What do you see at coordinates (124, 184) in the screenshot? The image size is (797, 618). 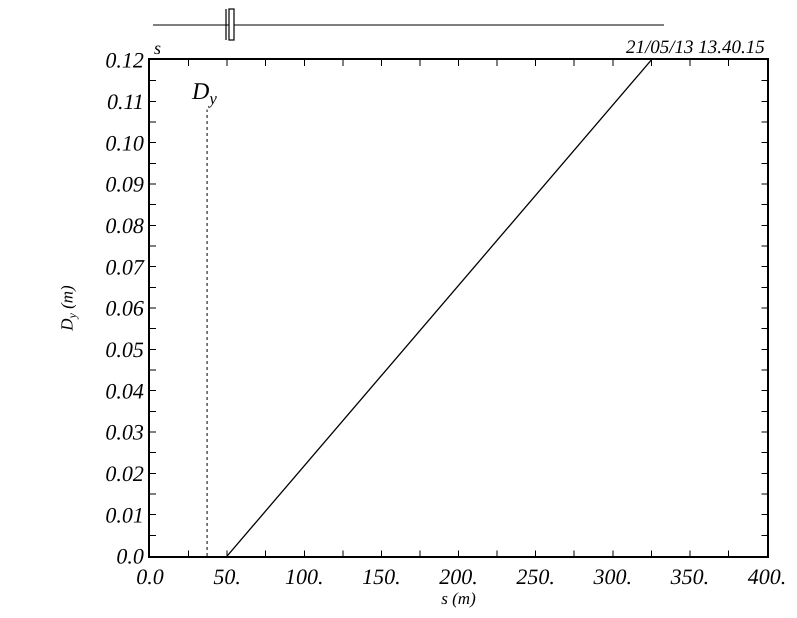 I see `y-tick-label: 0.09` at bounding box center [124, 184].